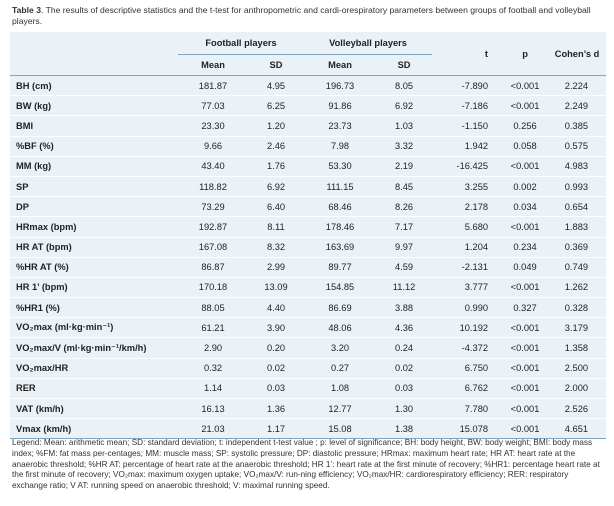 The height and width of the screenshot is (506, 614). Describe the element at coordinates (94, 348) in the screenshot. I see `cell-label: VO₂max/V (ml·kg·min⁻¹/km/h)` at that location.